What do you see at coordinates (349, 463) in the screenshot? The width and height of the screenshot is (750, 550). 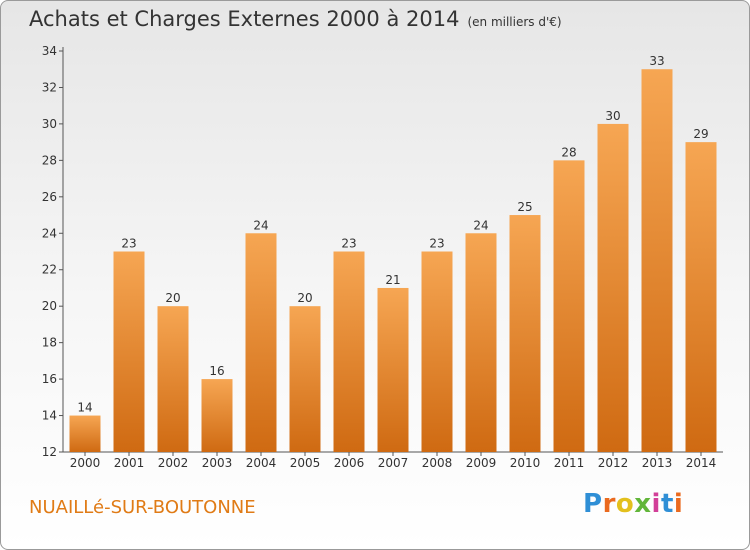 I see `x-tick-label: 2006` at bounding box center [349, 463].